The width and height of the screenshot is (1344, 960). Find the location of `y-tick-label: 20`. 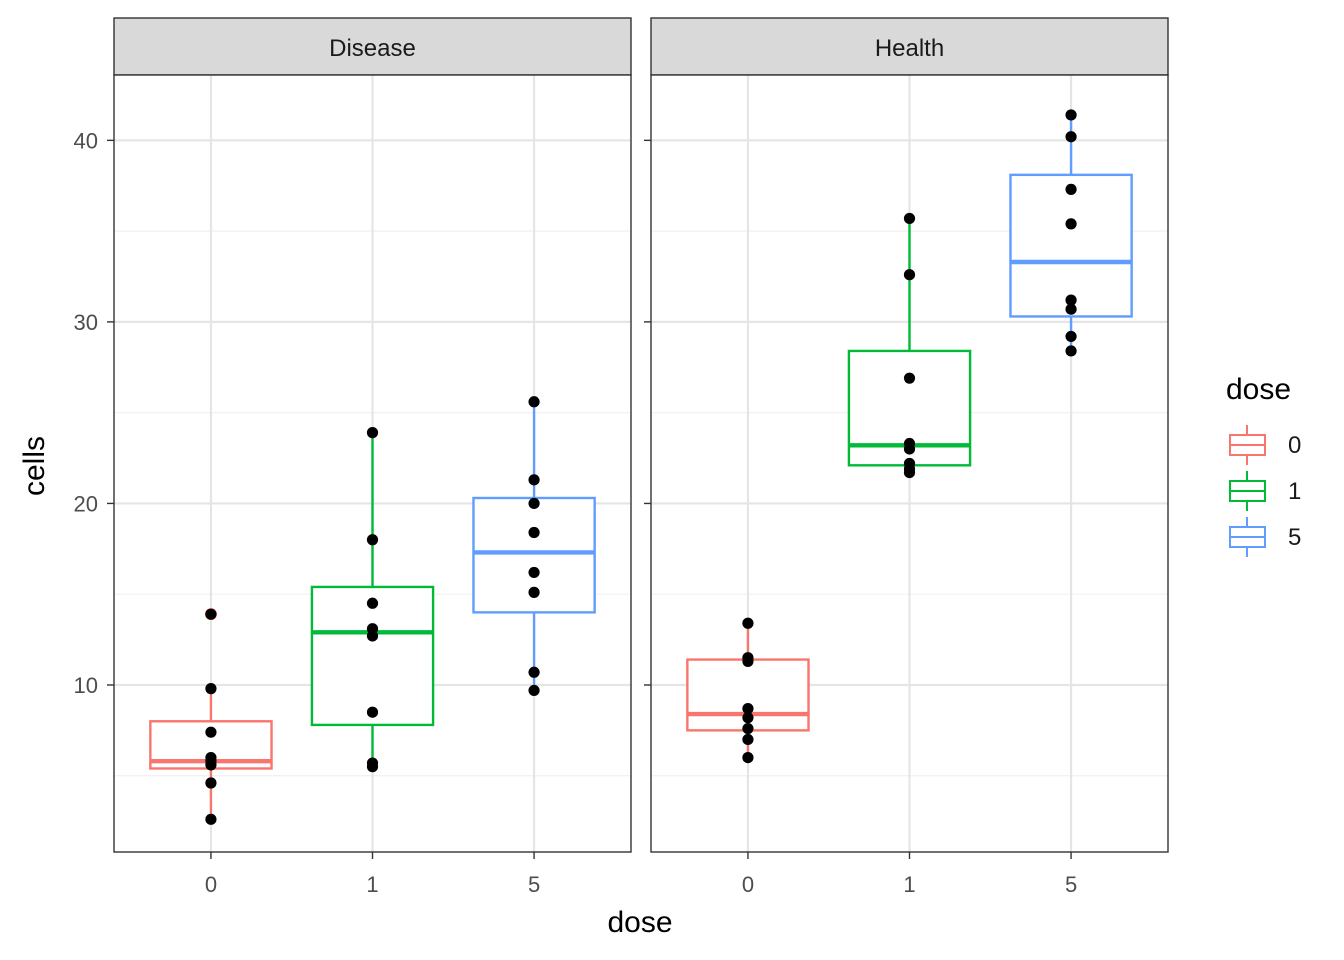

y-tick-label: 20 is located at coordinates (86, 503).